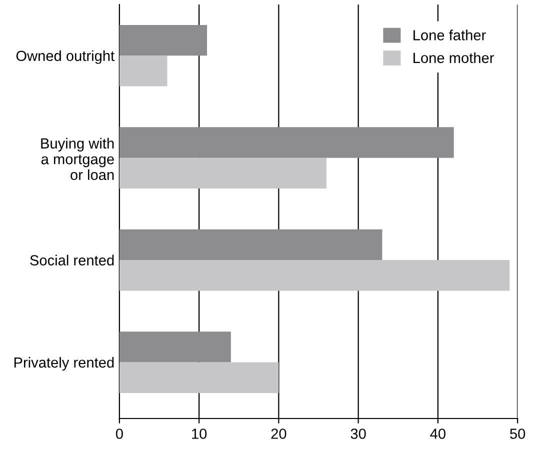  I want to click on x-tick-label: 10, so click(199, 433).